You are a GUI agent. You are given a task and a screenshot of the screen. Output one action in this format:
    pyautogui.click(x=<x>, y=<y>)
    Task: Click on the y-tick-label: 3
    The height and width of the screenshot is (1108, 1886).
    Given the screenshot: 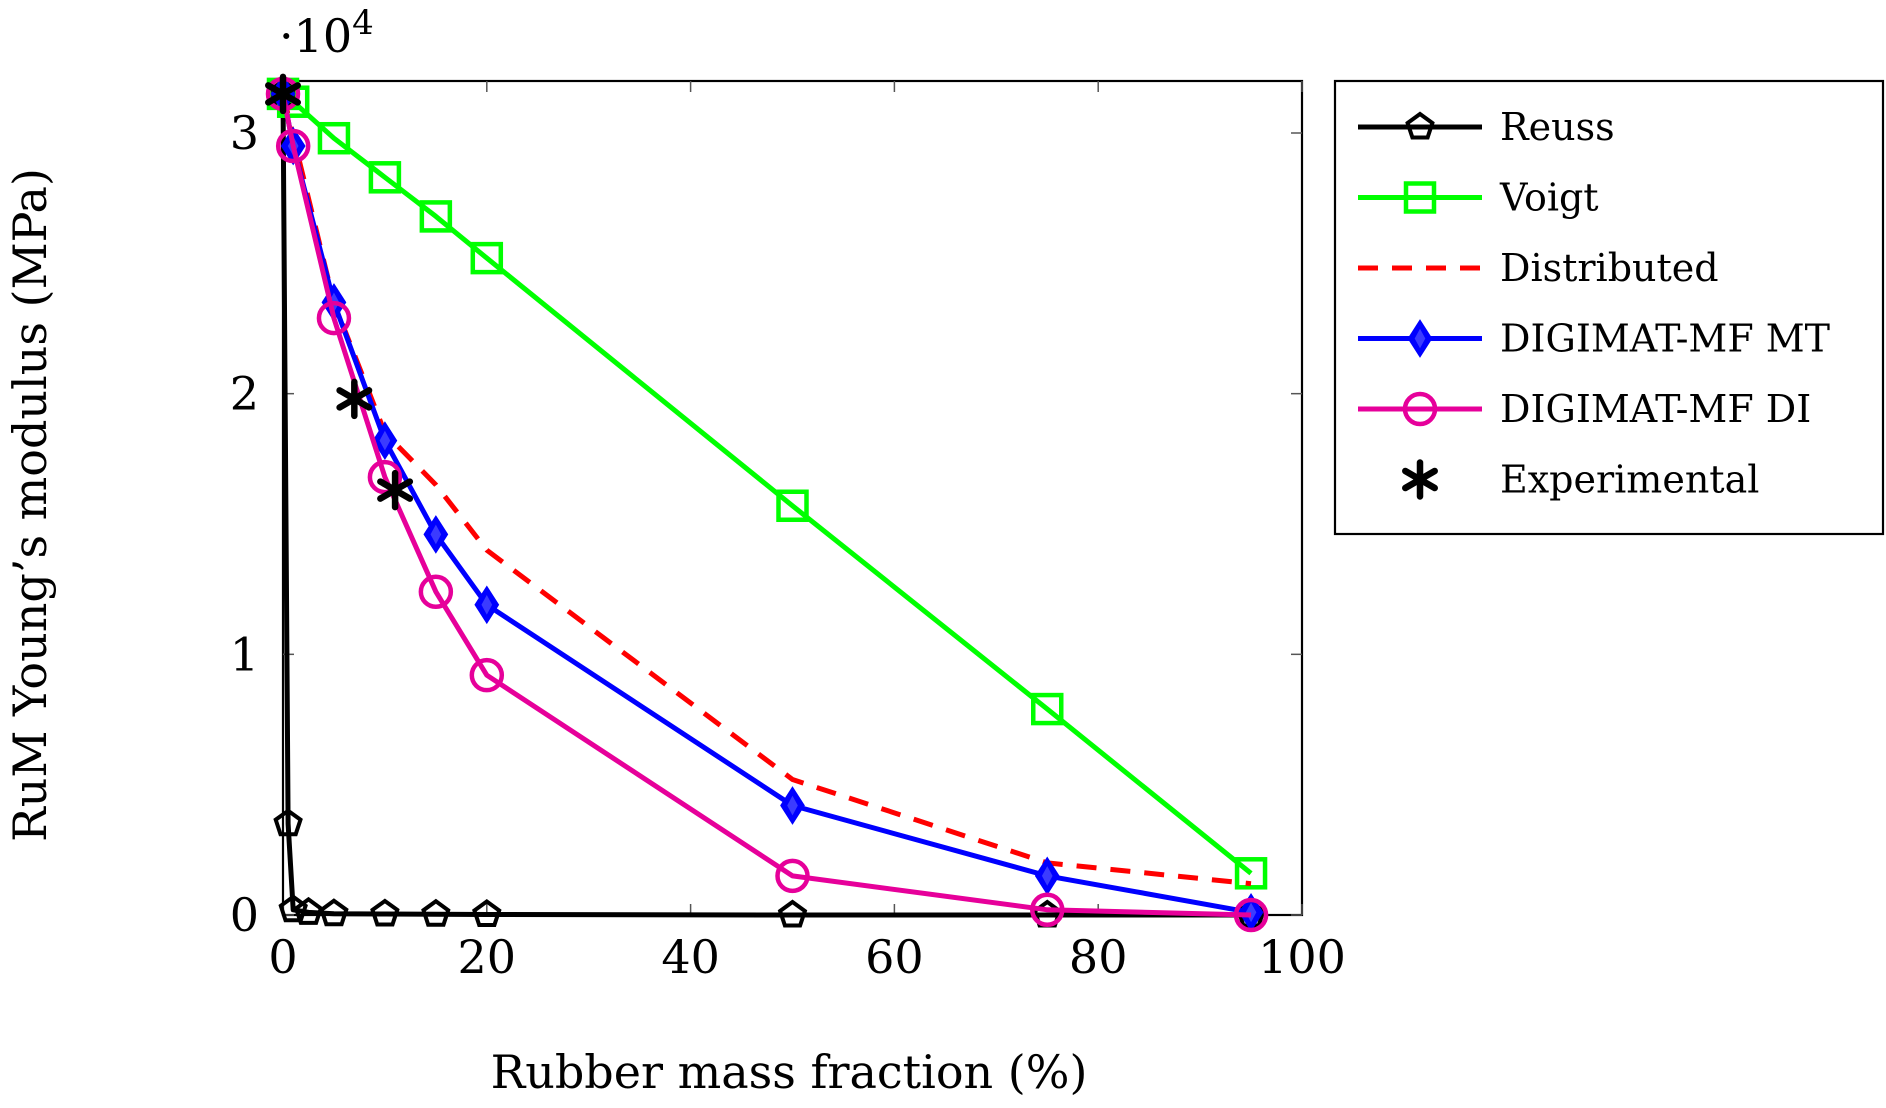 What is the action you would take?
    pyautogui.click(x=244, y=133)
    